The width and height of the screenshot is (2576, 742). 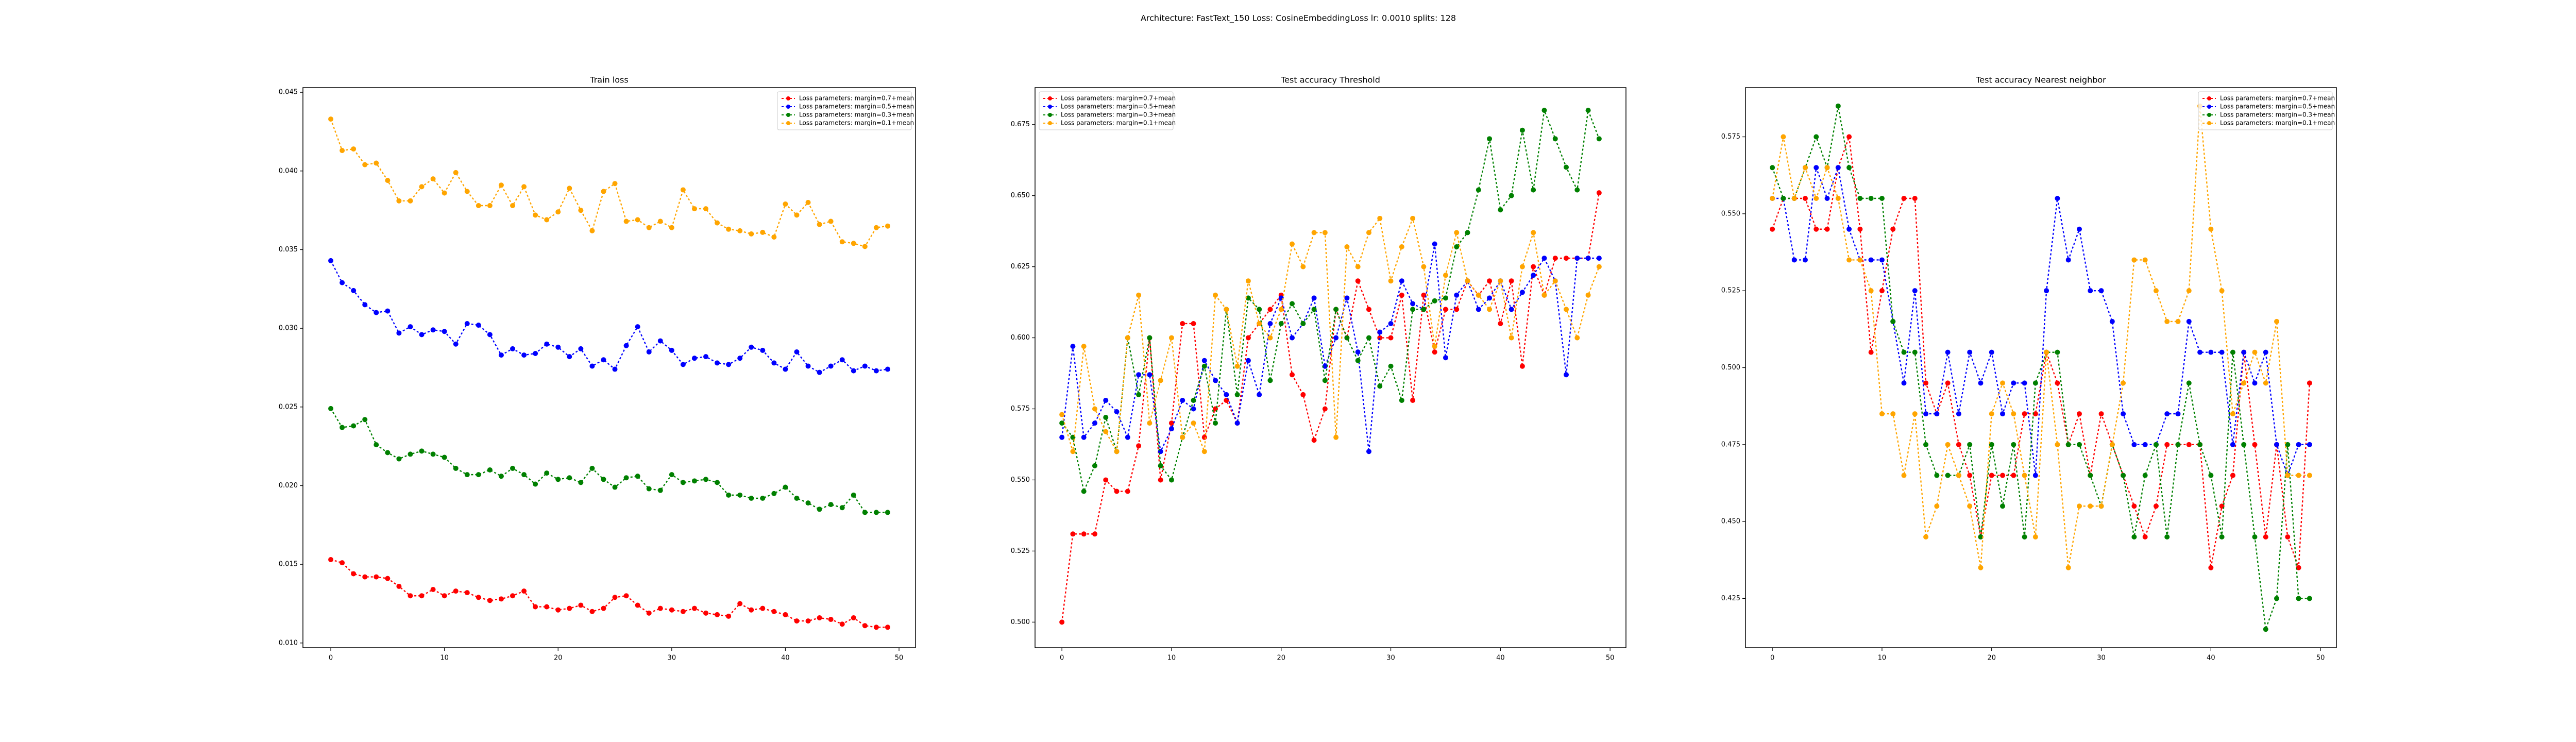 I want to click on subplot-title: Train loss, so click(x=608, y=80).